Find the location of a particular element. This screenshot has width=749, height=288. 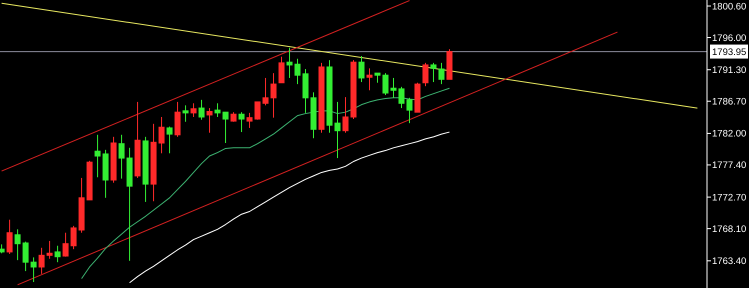

y-tick-label: 1796.00 is located at coordinates (729, 38).